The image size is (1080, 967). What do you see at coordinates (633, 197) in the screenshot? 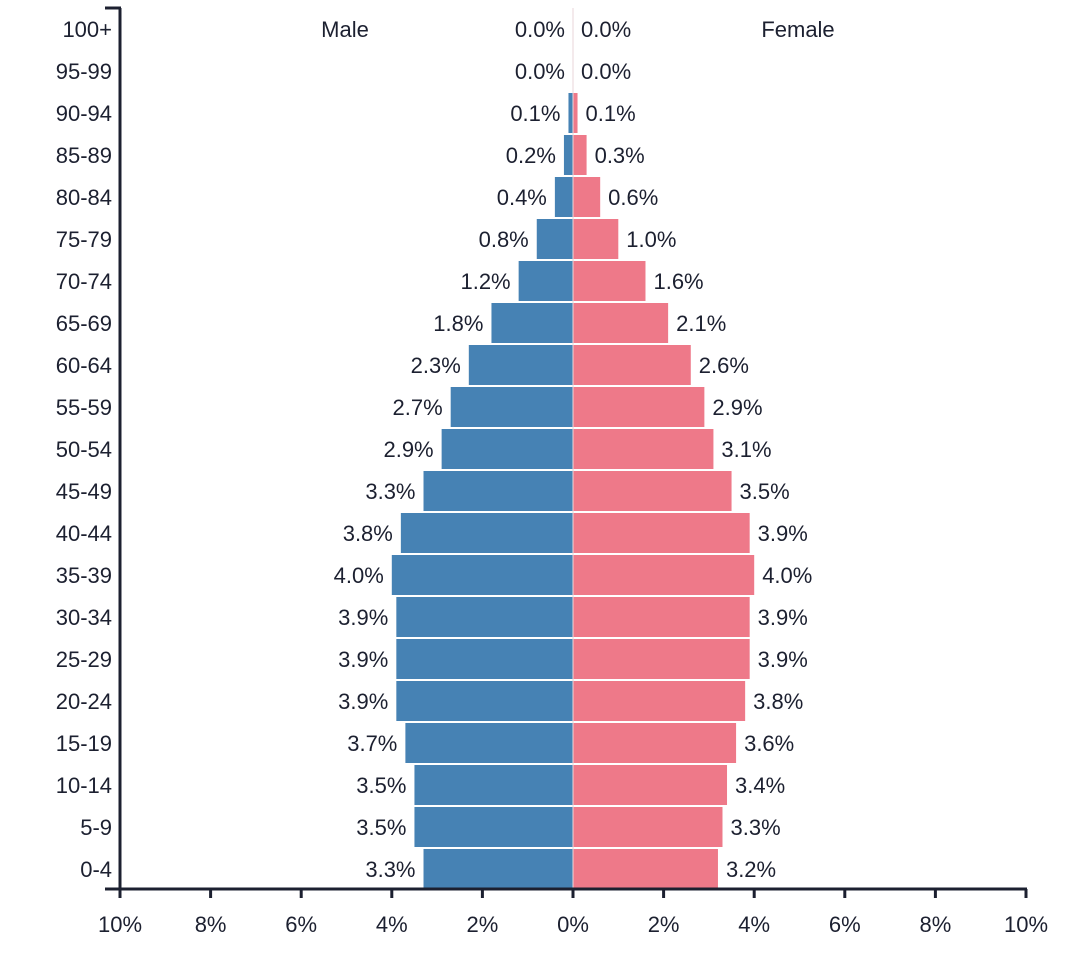
I see `female-value-label: 0.6%` at bounding box center [633, 197].